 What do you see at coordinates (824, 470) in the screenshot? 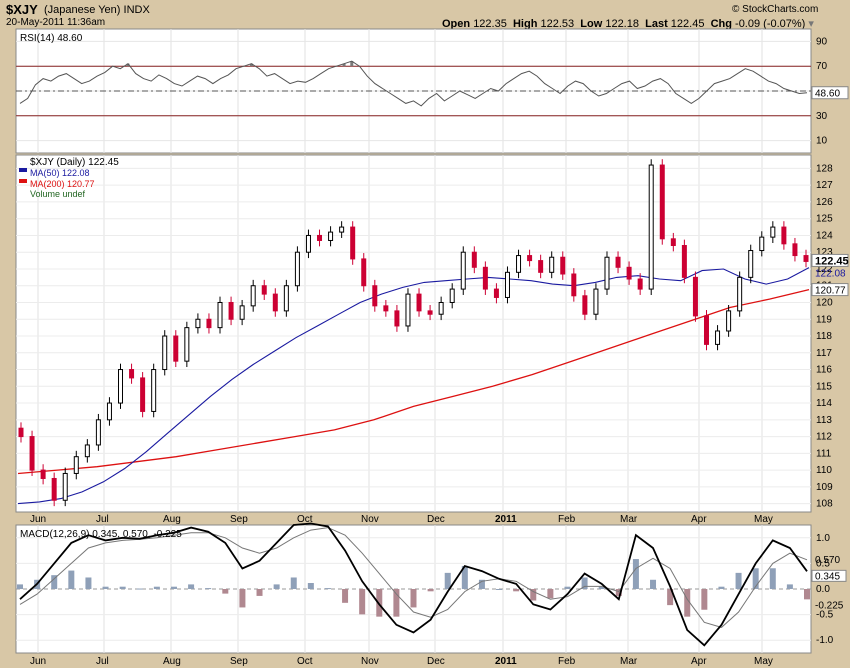
I see `price-tick-label: 110` at bounding box center [824, 470].